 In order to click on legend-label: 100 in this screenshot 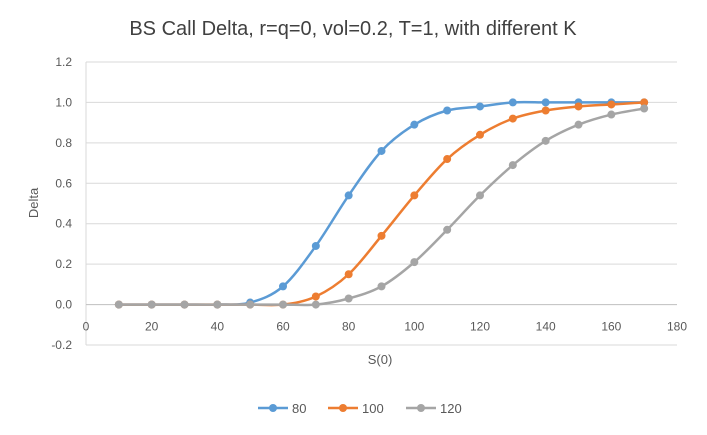, I will do `click(373, 408)`.